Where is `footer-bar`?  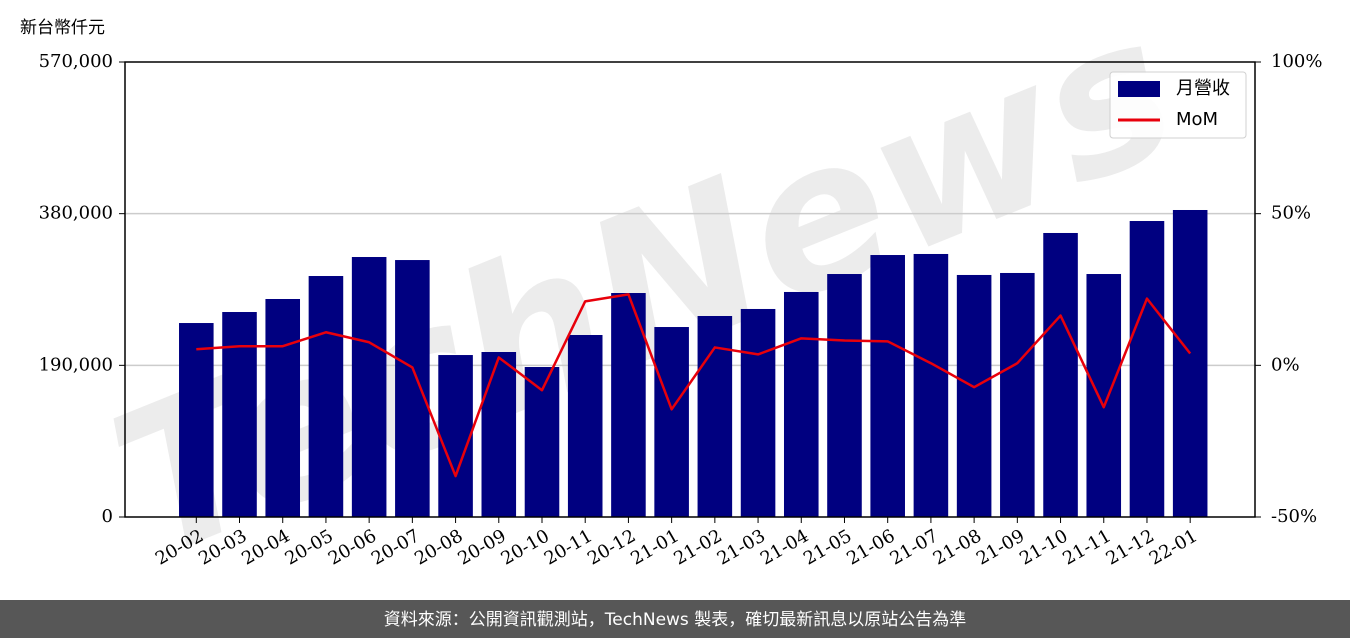 footer-bar is located at coordinates (675, 619).